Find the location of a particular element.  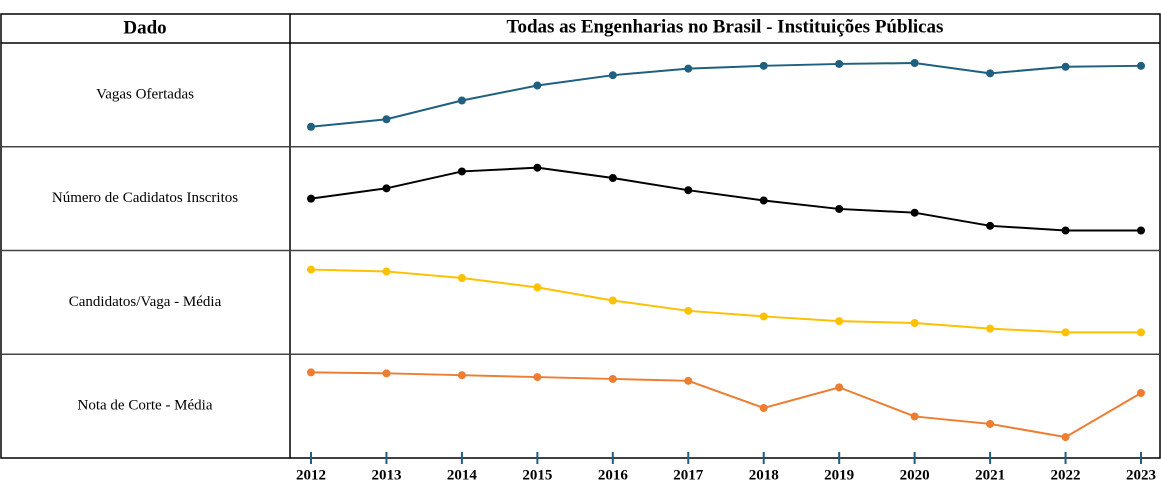

x-tick-label: 2017 is located at coordinates (688, 475).